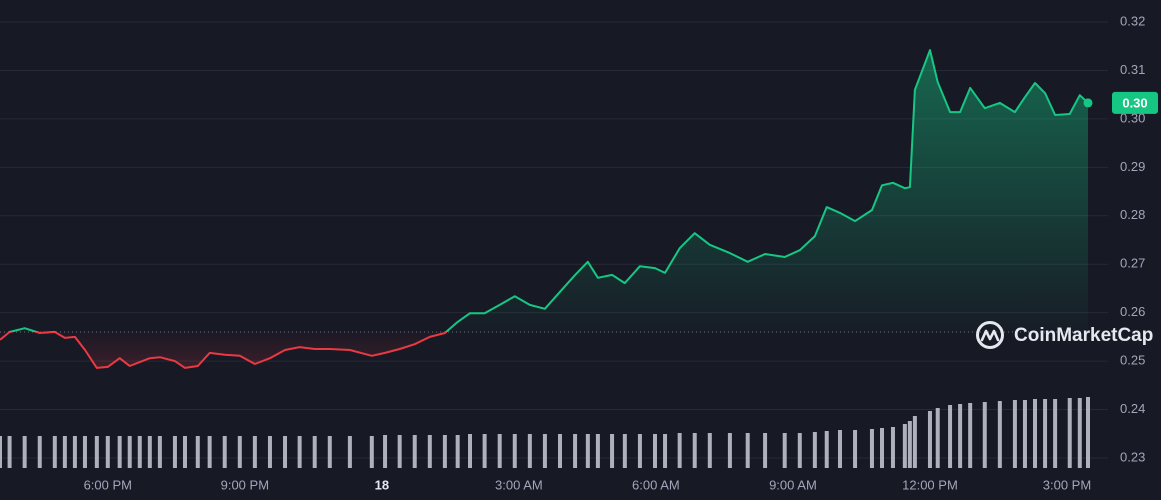  What do you see at coordinates (245, 484) in the screenshot?
I see `x-tick-label: 9:00 PM` at bounding box center [245, 484].